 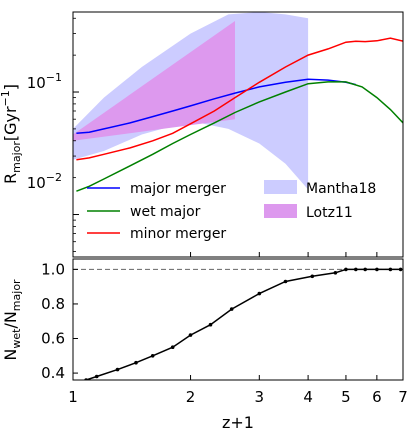 I want to click on bottom-ytick-label-2: 0.8, so click(x=53, y=304).